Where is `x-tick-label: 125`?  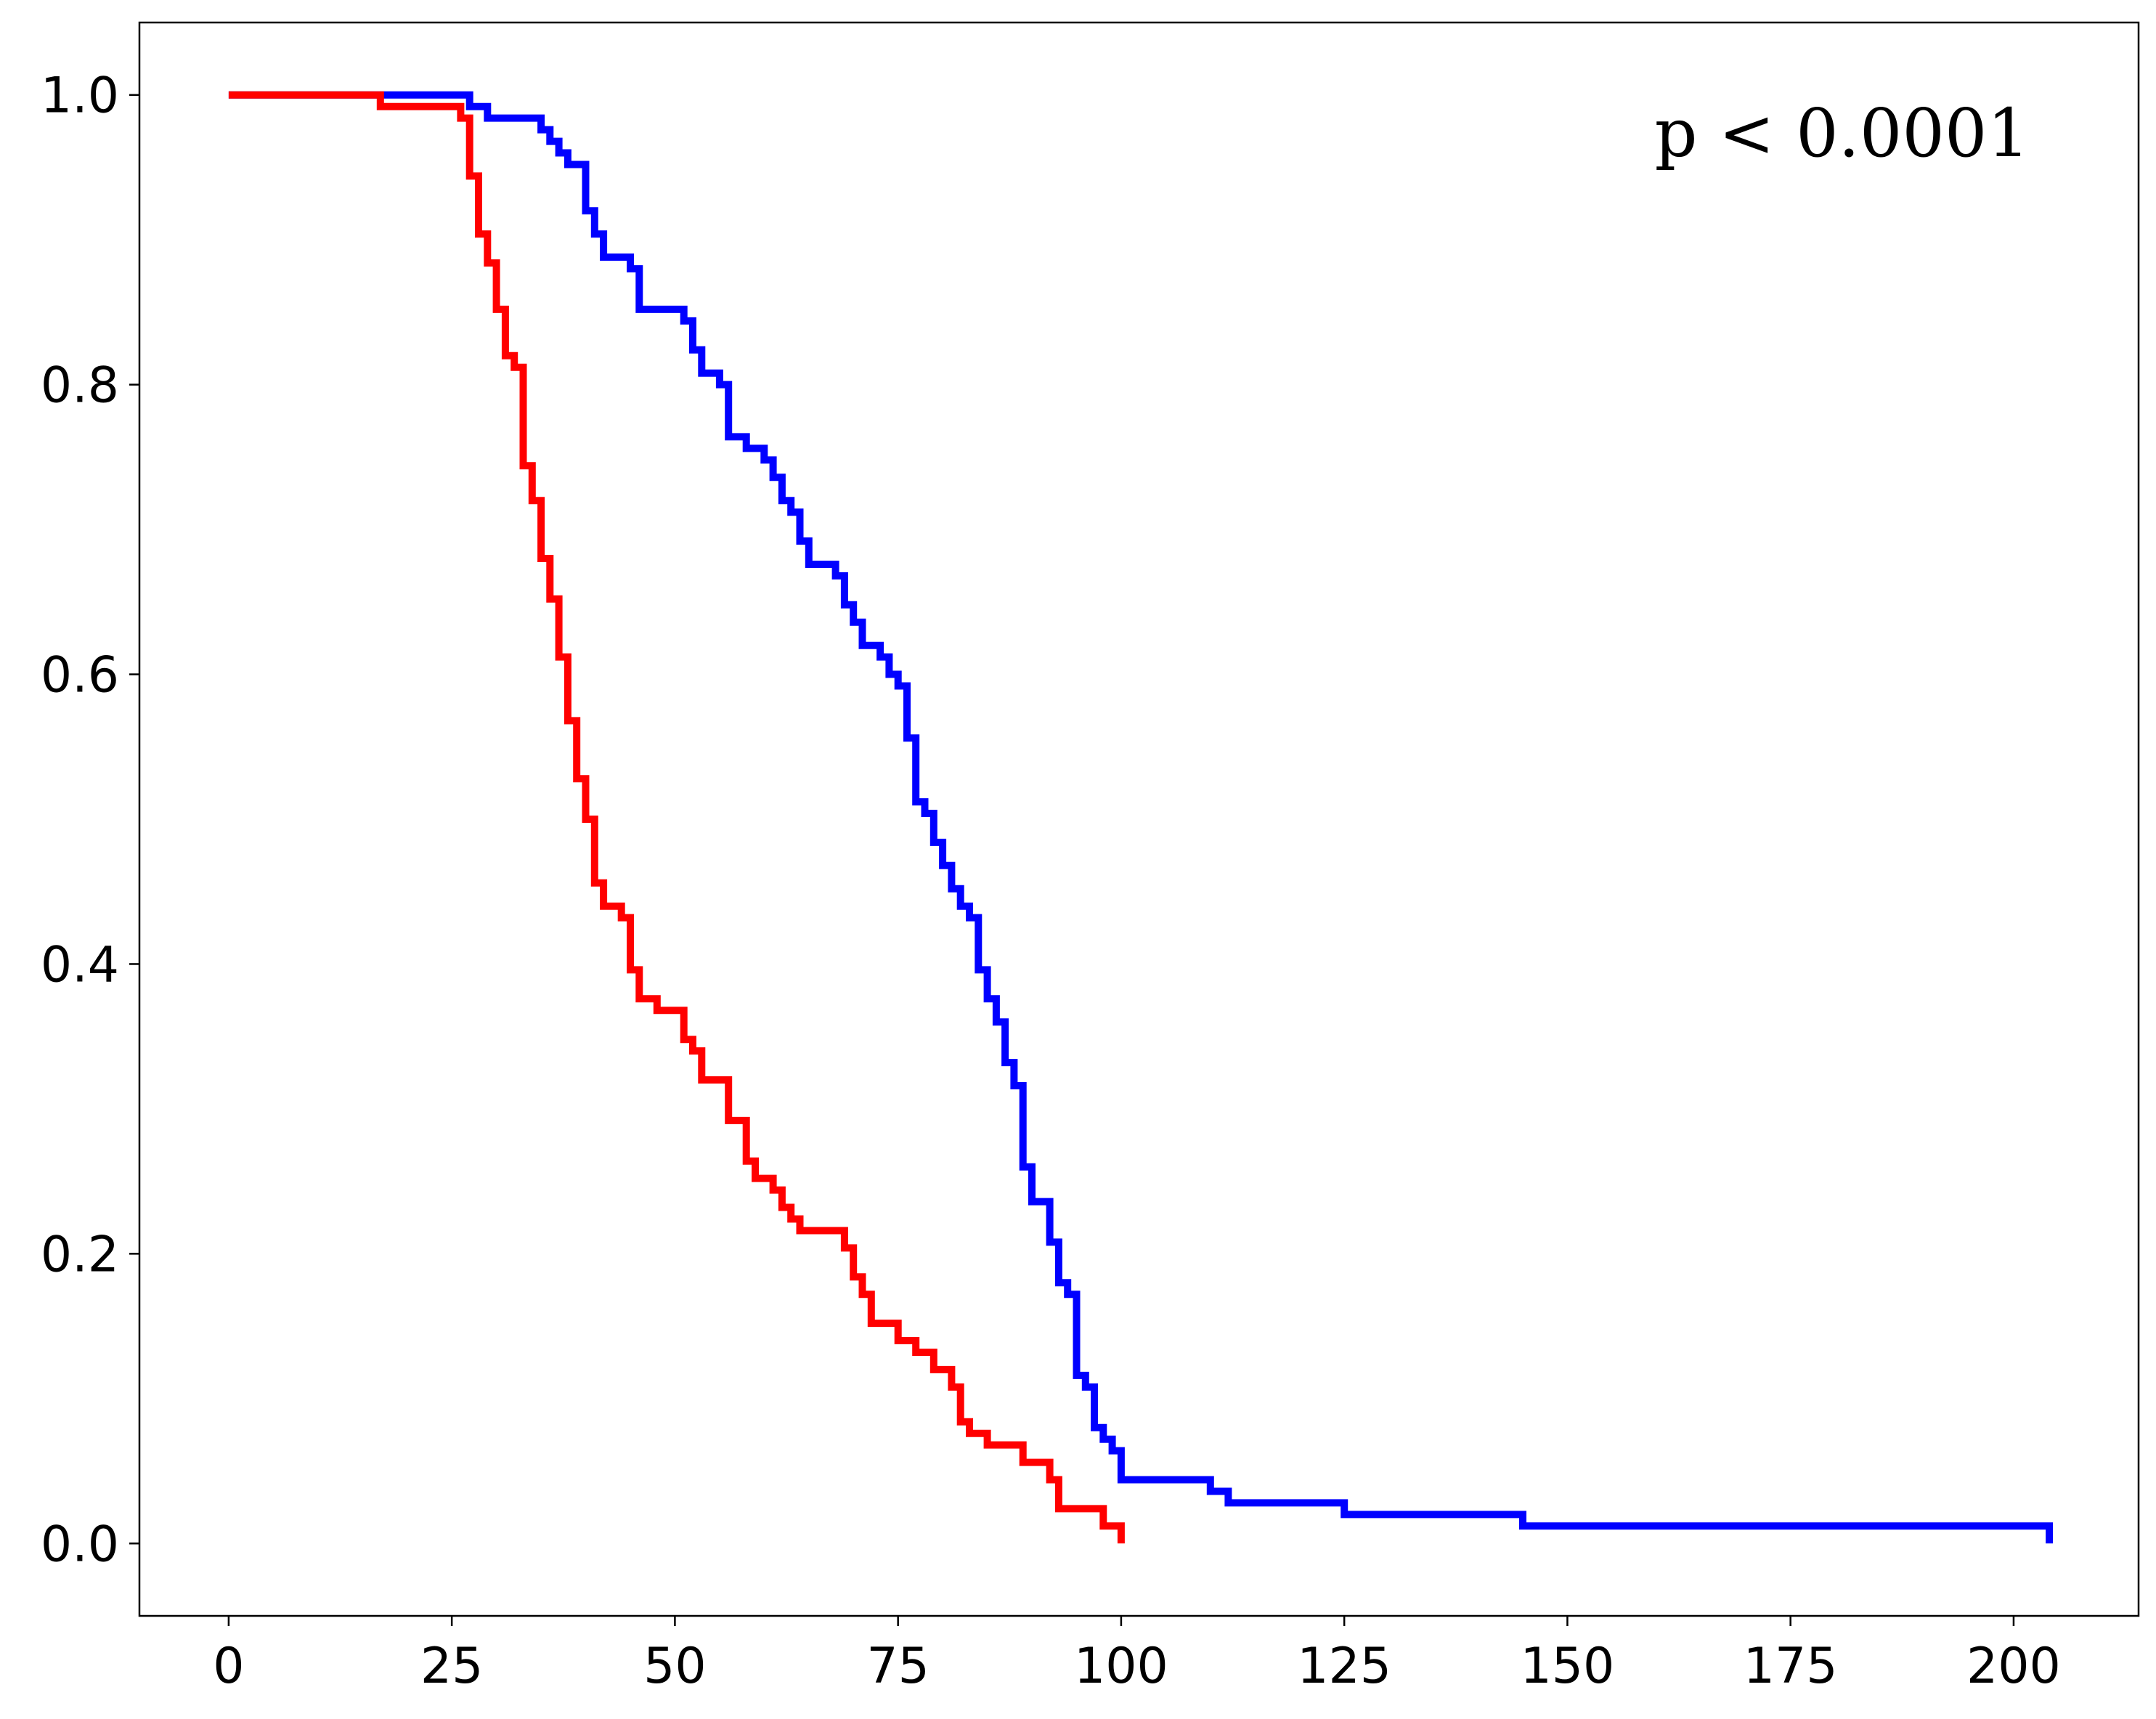
x-tick-label: 125 is located at coordinates (1344, 1666).